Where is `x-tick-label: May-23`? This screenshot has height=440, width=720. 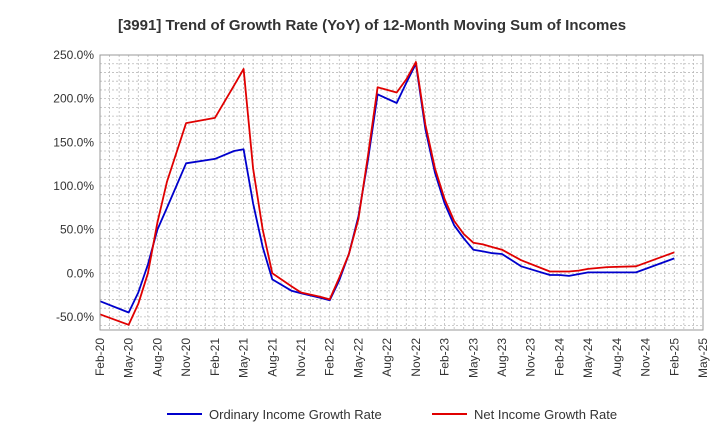
x-tick-label: May-23 is located at coordinates (473, 358).